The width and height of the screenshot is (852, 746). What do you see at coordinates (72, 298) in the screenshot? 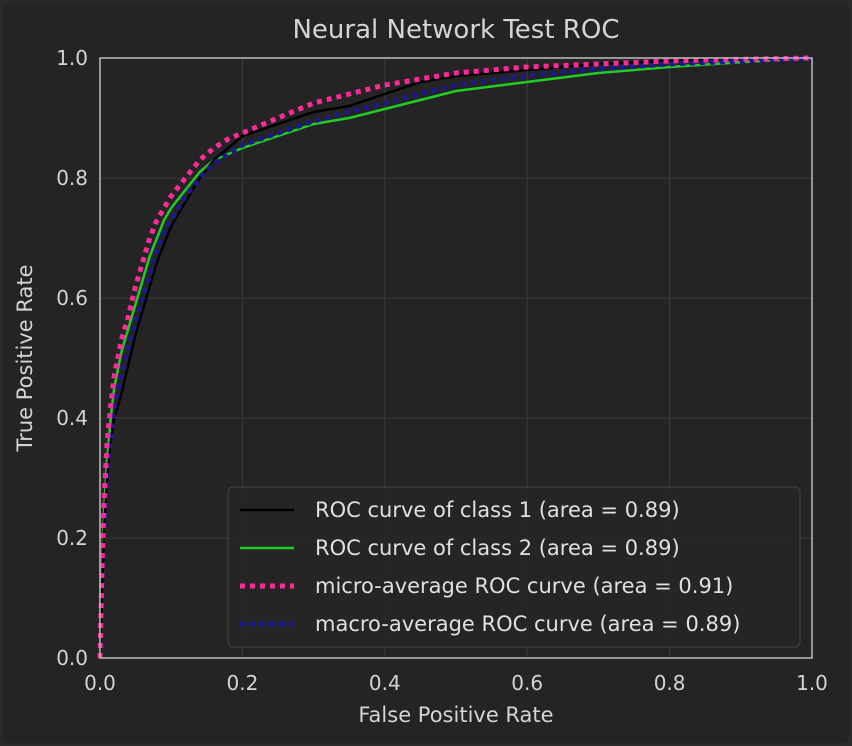
I see `y-tick-label-3: 0.6` at bounding box center [72, 298].